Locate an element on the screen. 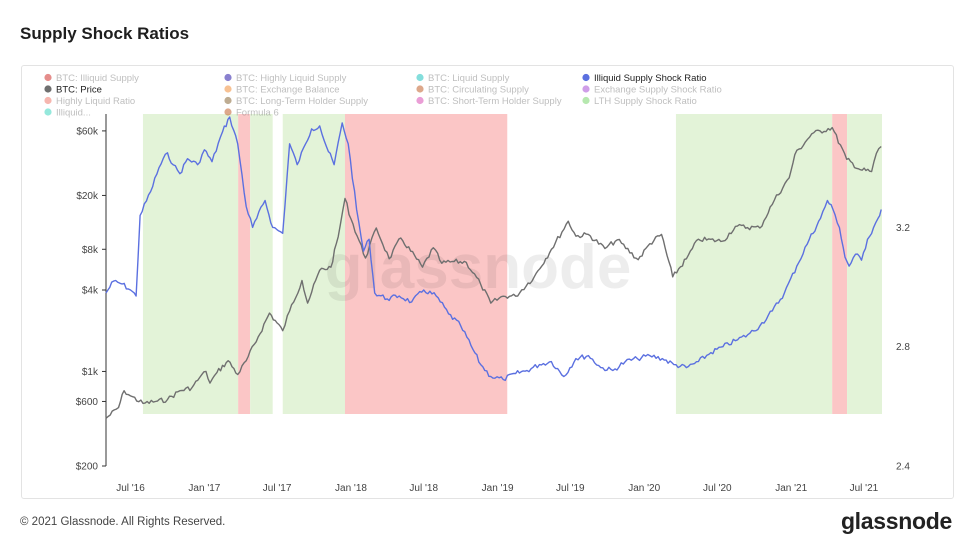  x-axis-tick-label: Jul '19 is located at coordinates (570, 488).